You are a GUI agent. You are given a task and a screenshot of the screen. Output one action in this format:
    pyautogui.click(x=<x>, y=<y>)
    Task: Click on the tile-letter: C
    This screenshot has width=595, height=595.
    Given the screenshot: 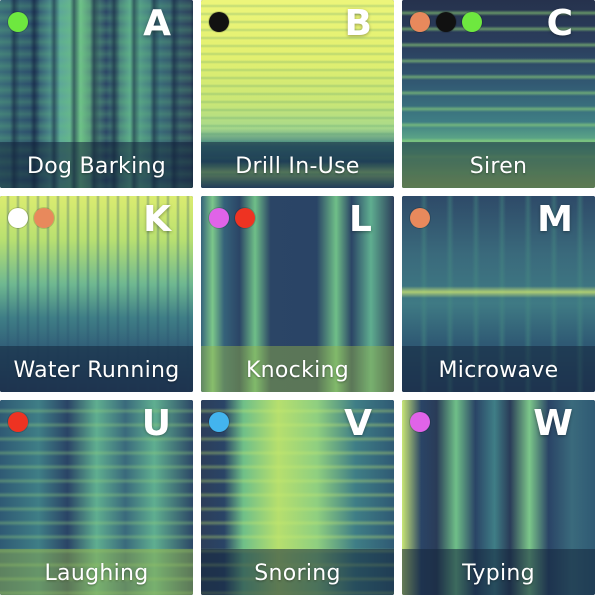 What is the action you would take?
    pyautogui.click(x=559, y=23)
    